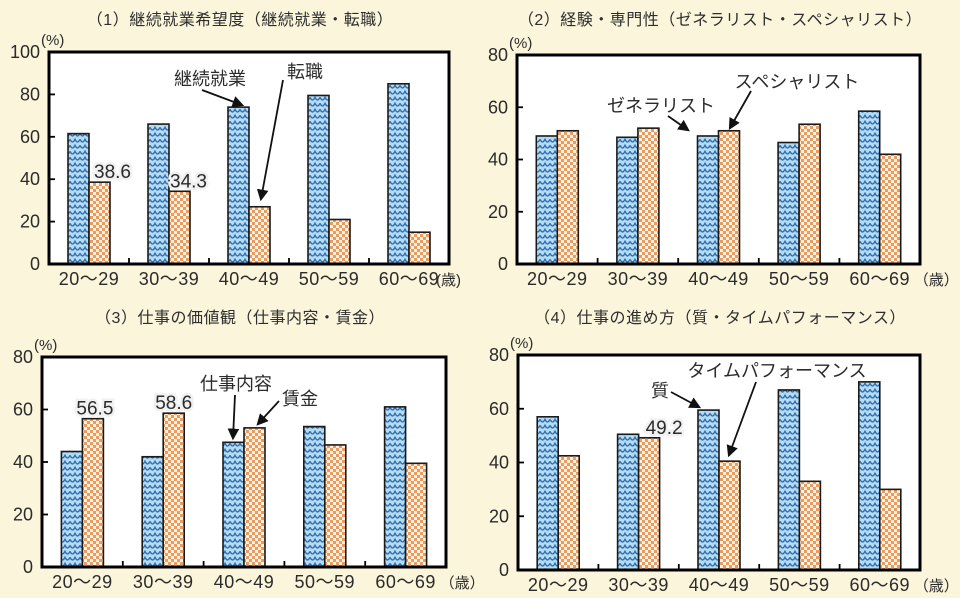 The width and height of the screenshot is (960, 598). Describe the element at coordinates (797, 82) in the screenshot. I see `series-annotation-label: スペシャリスト` at that location.